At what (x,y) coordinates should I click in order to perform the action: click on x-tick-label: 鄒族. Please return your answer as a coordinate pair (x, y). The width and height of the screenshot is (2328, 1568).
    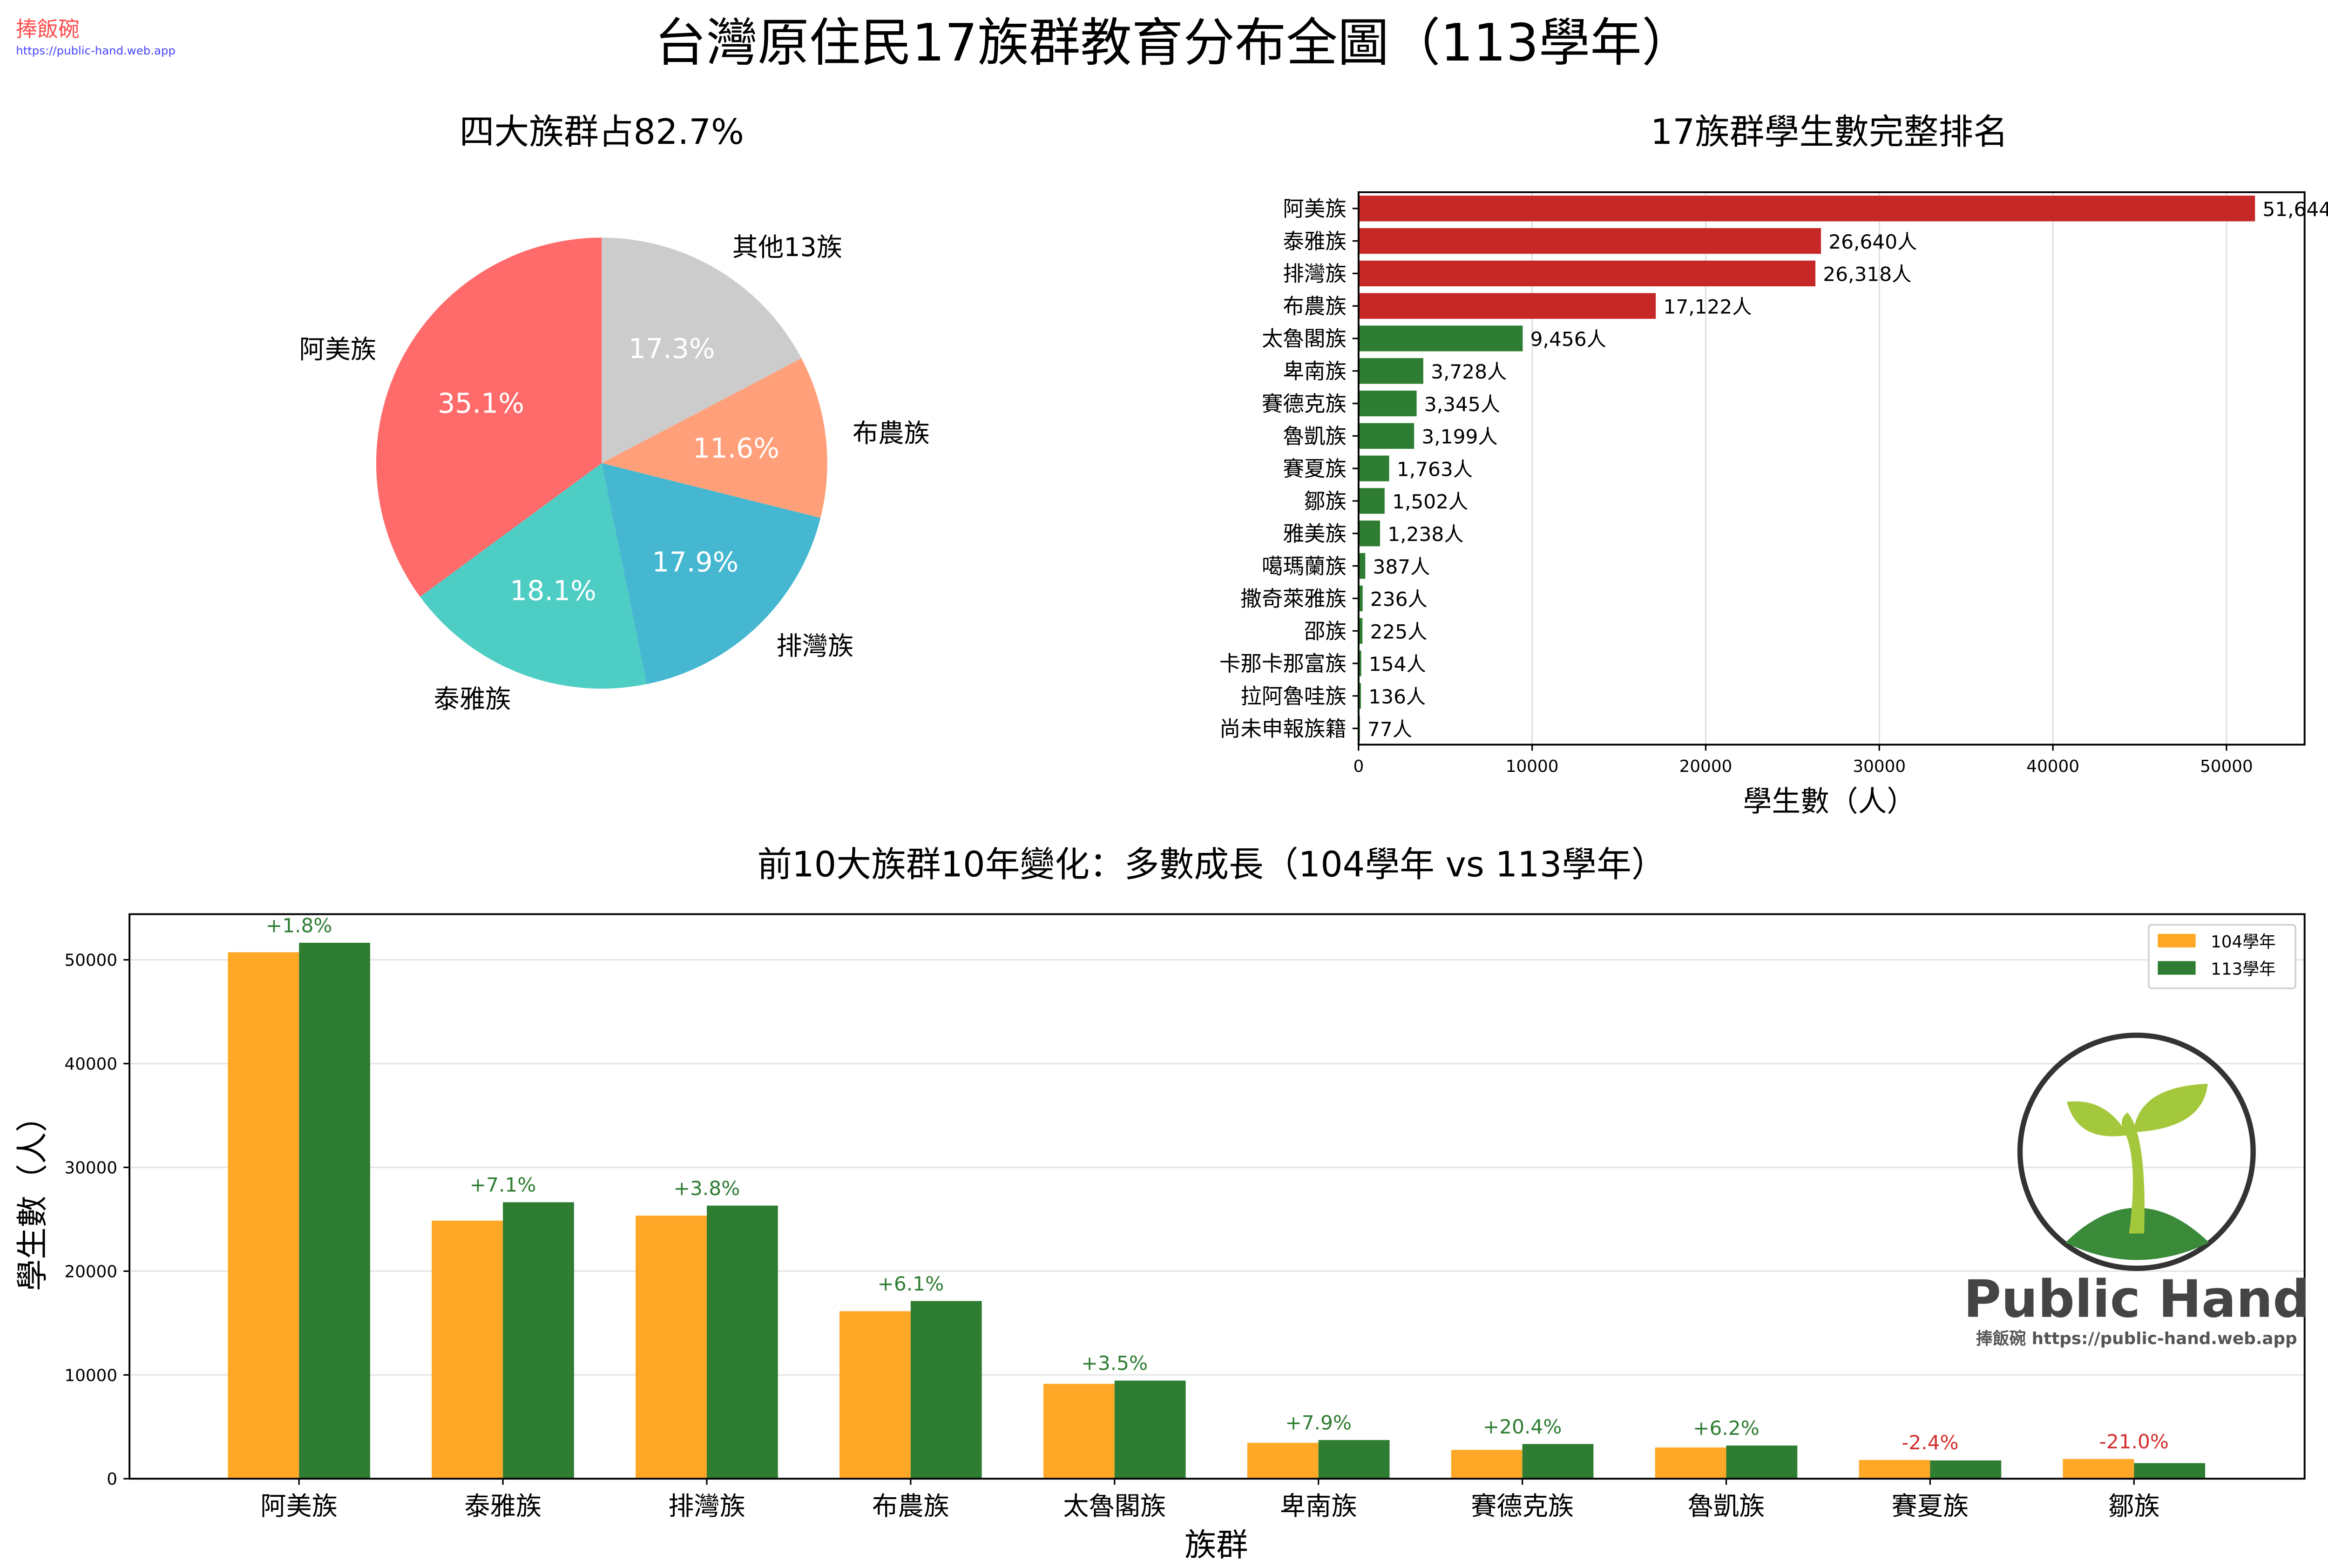
    Looking at the image, I should click on (2134, 1507).